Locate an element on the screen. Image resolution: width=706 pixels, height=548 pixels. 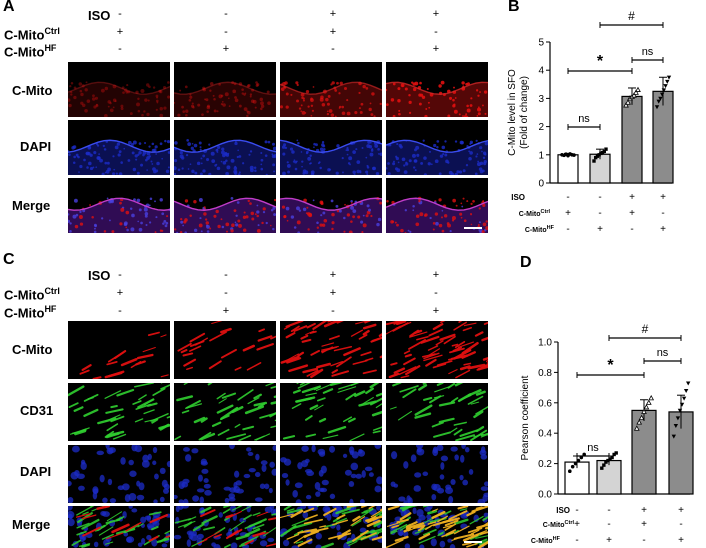
y-tick-label: 0.0 is located at coordinates (545, 495).